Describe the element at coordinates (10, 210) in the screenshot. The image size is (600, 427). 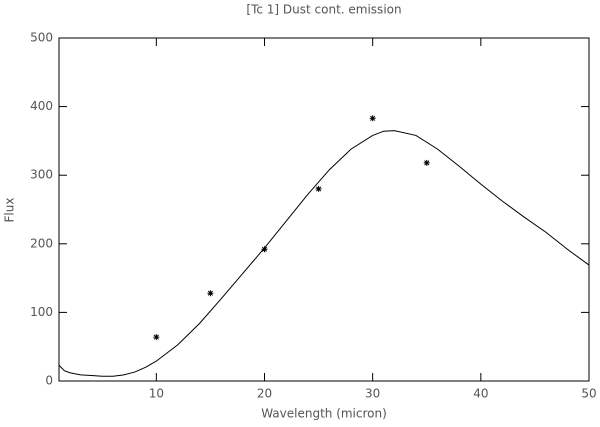
I see `y-axis-label: Flux` at that location.